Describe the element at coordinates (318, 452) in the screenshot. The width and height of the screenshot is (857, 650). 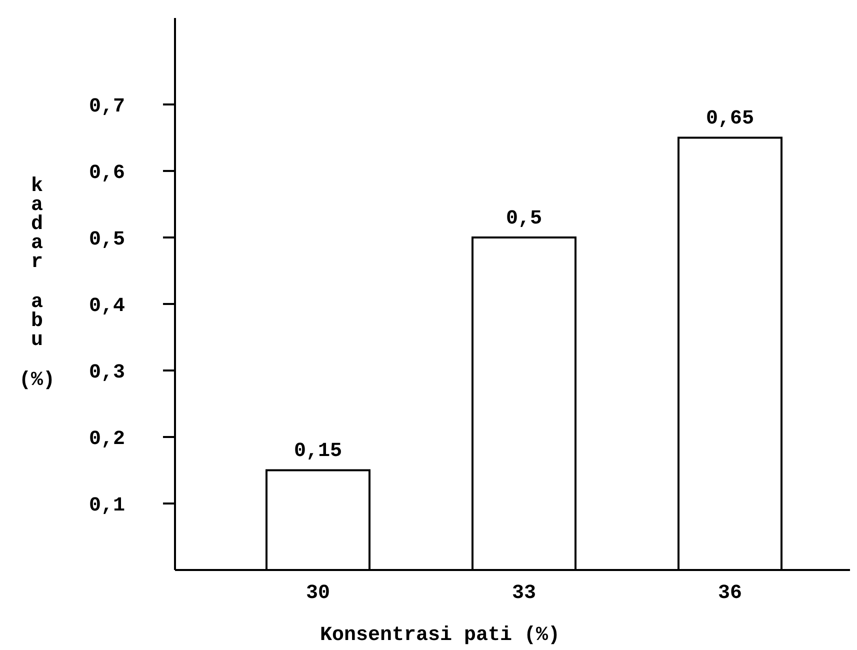
I see `data-label: 0,15` at that location.